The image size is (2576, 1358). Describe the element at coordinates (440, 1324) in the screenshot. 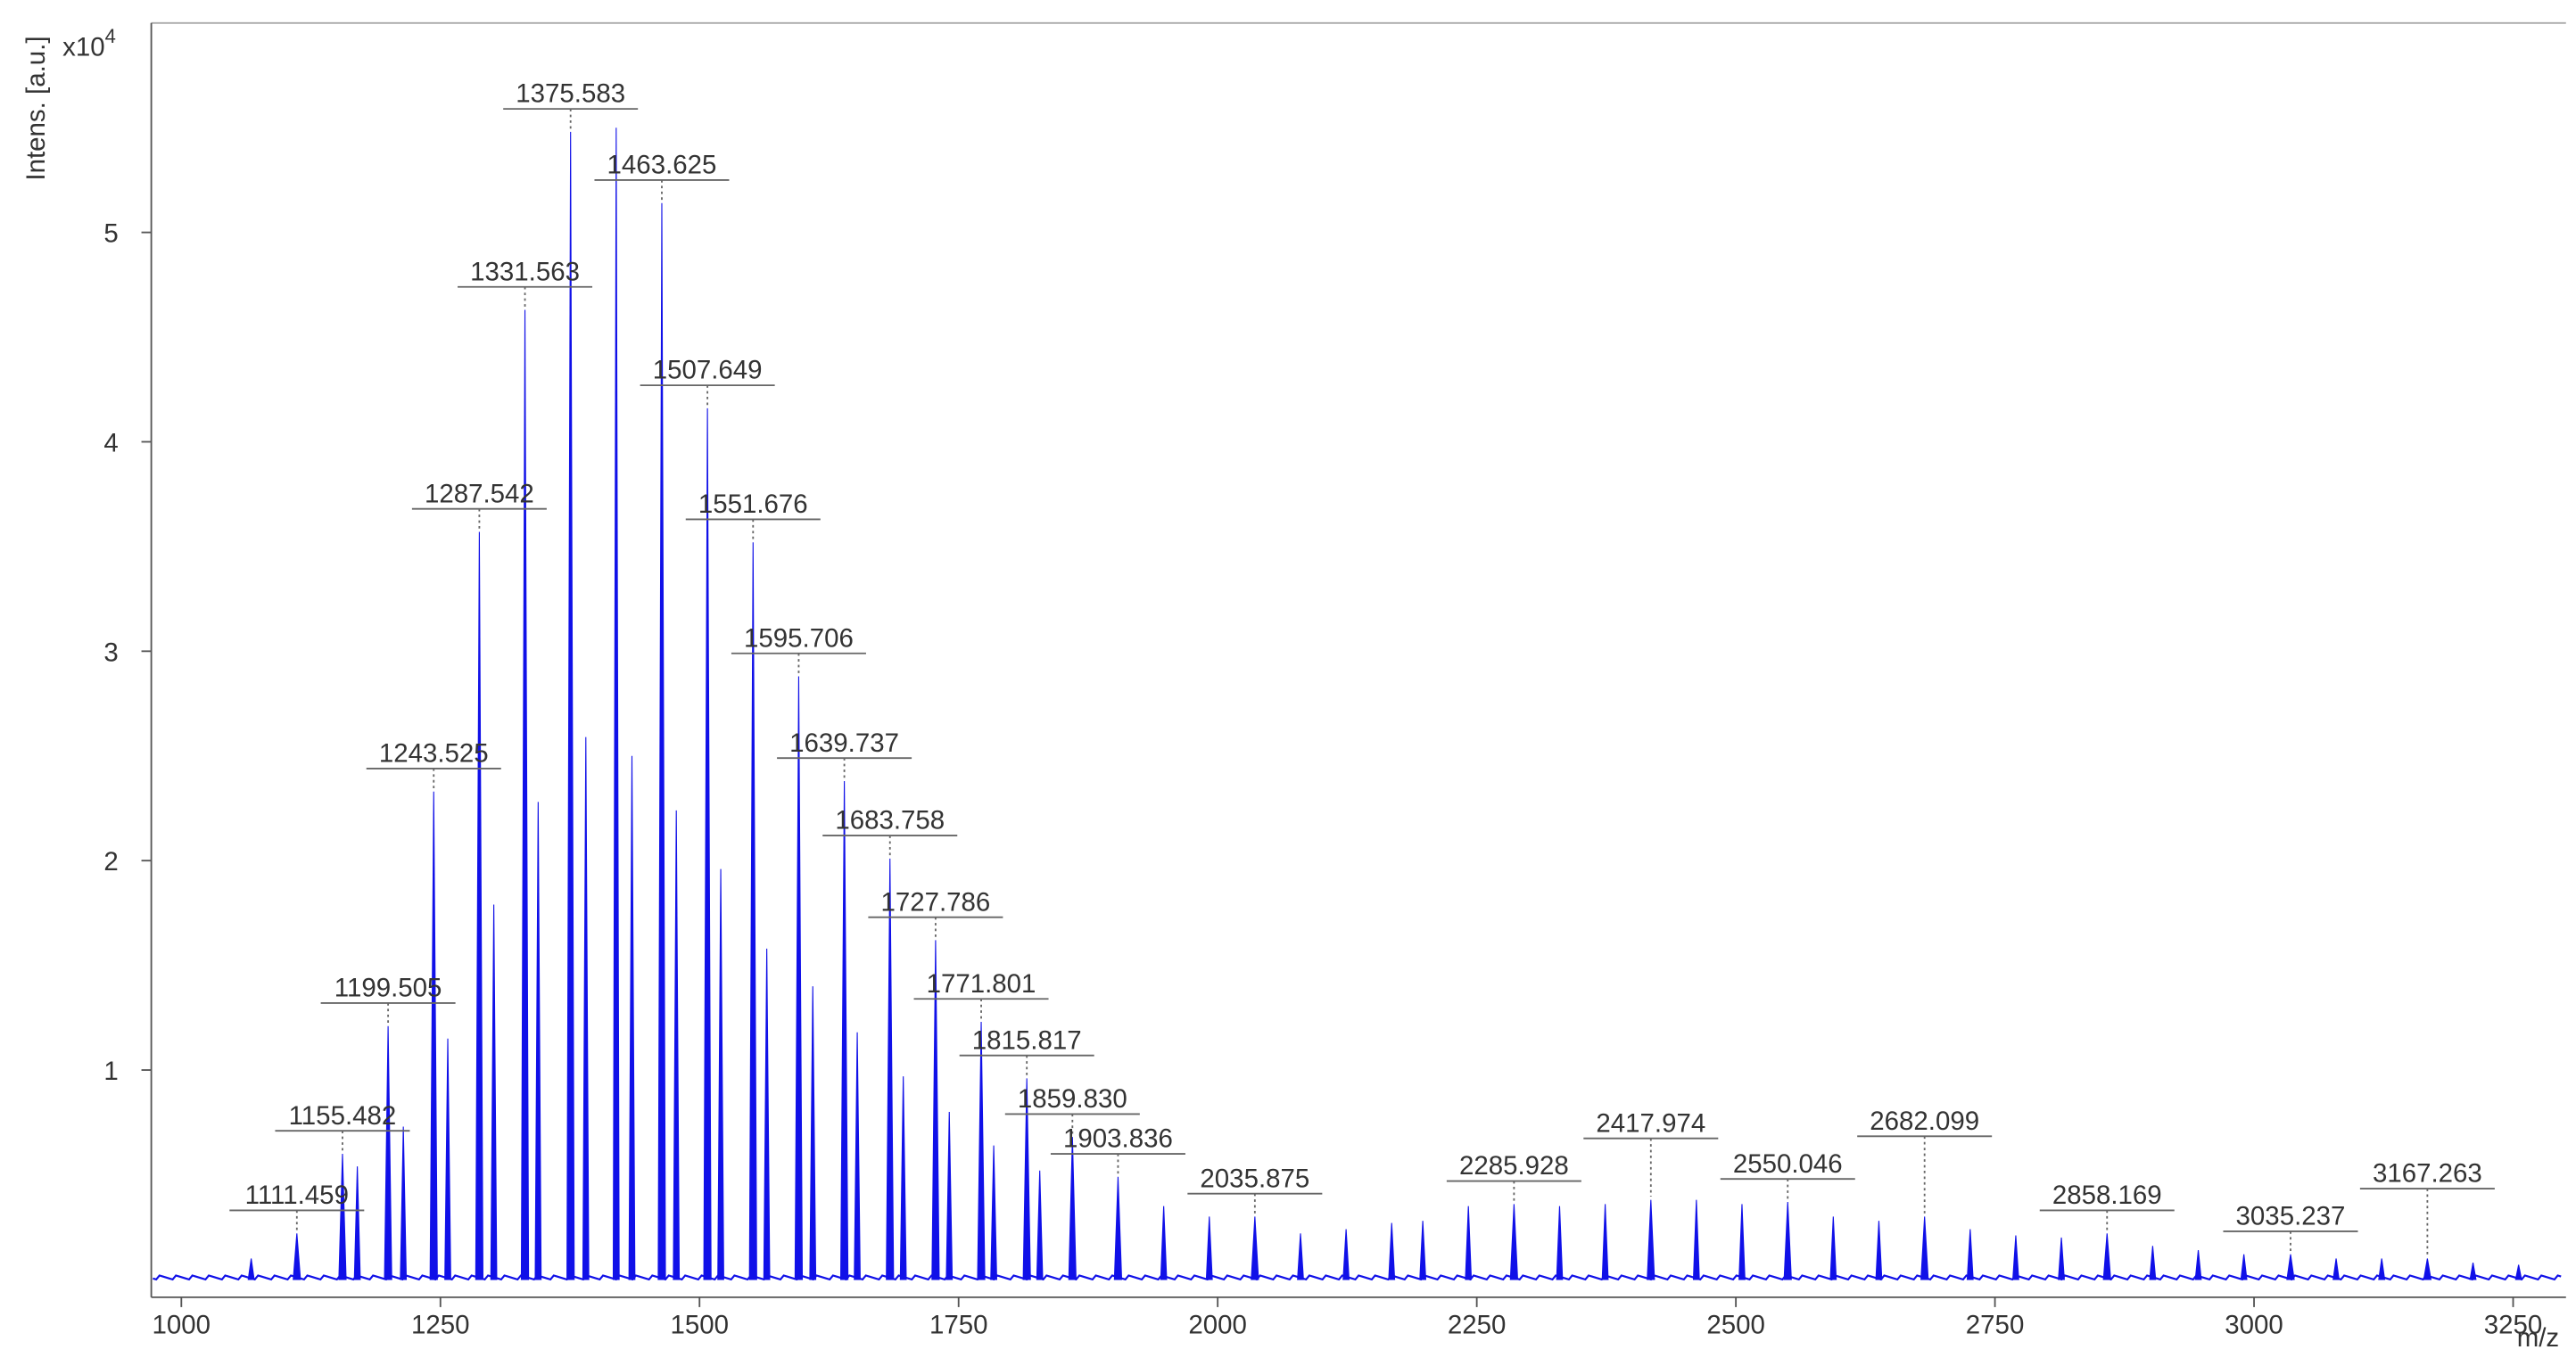

I see `x-tick-label: 1250` at that location.